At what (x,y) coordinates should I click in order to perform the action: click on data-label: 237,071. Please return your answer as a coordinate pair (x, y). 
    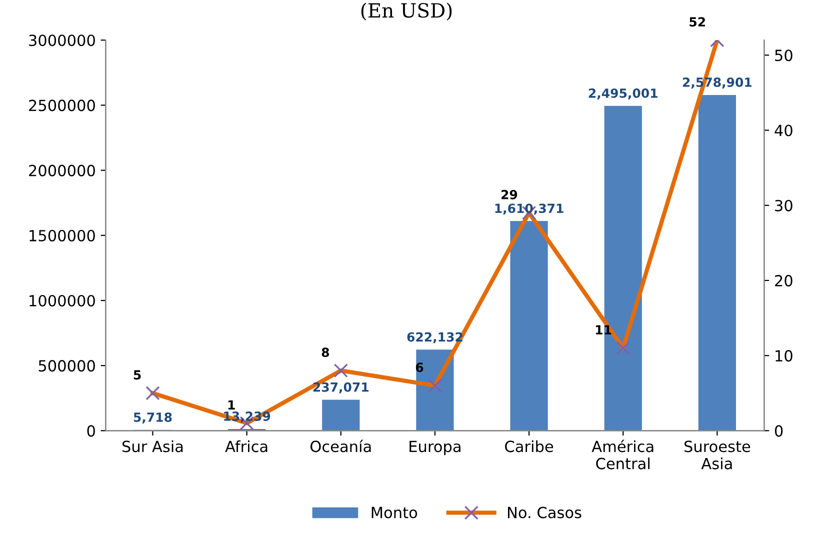
    Looking at the image, I should click on (340, 388).